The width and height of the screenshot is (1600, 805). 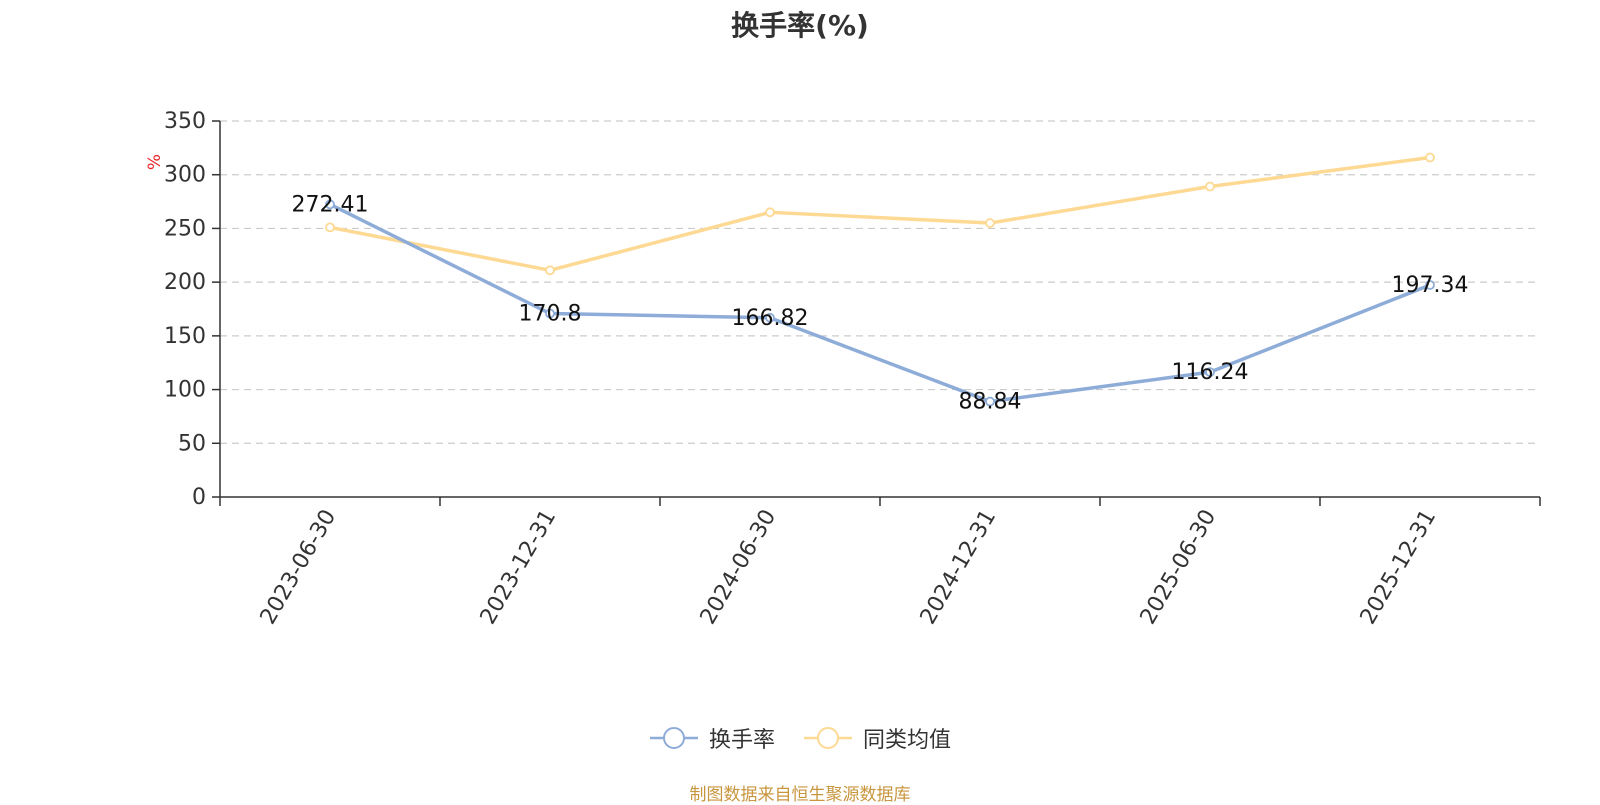 I want to click on y-tick-label: 100, so click(x=185, y=390).